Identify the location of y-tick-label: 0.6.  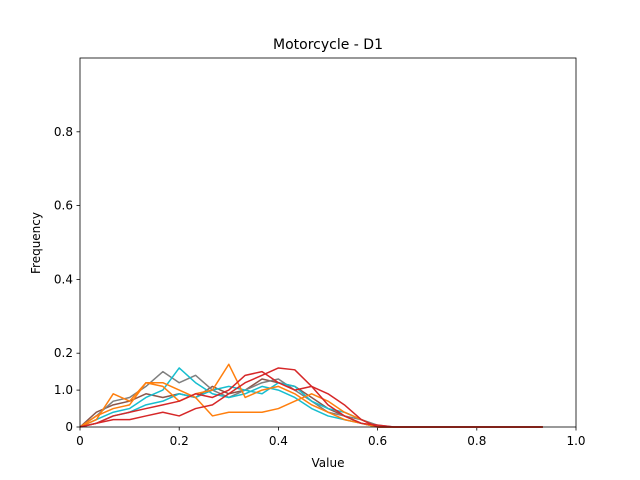
(63, 206).